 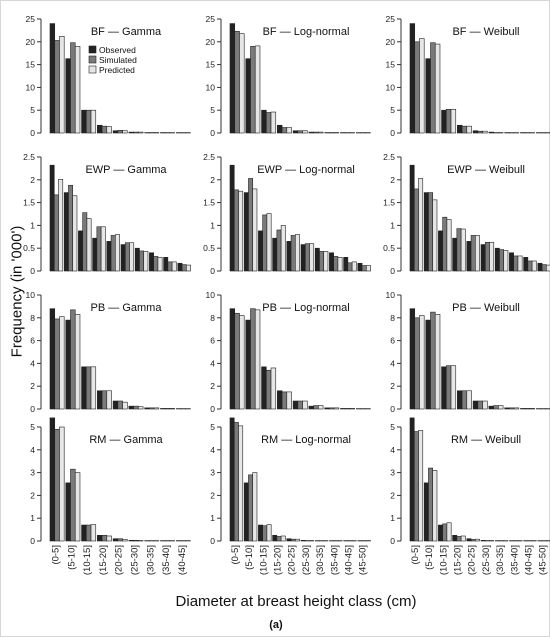 I want to click on x-axis-label: Diameter at breast height class (cm), so click(x=296, y=601).